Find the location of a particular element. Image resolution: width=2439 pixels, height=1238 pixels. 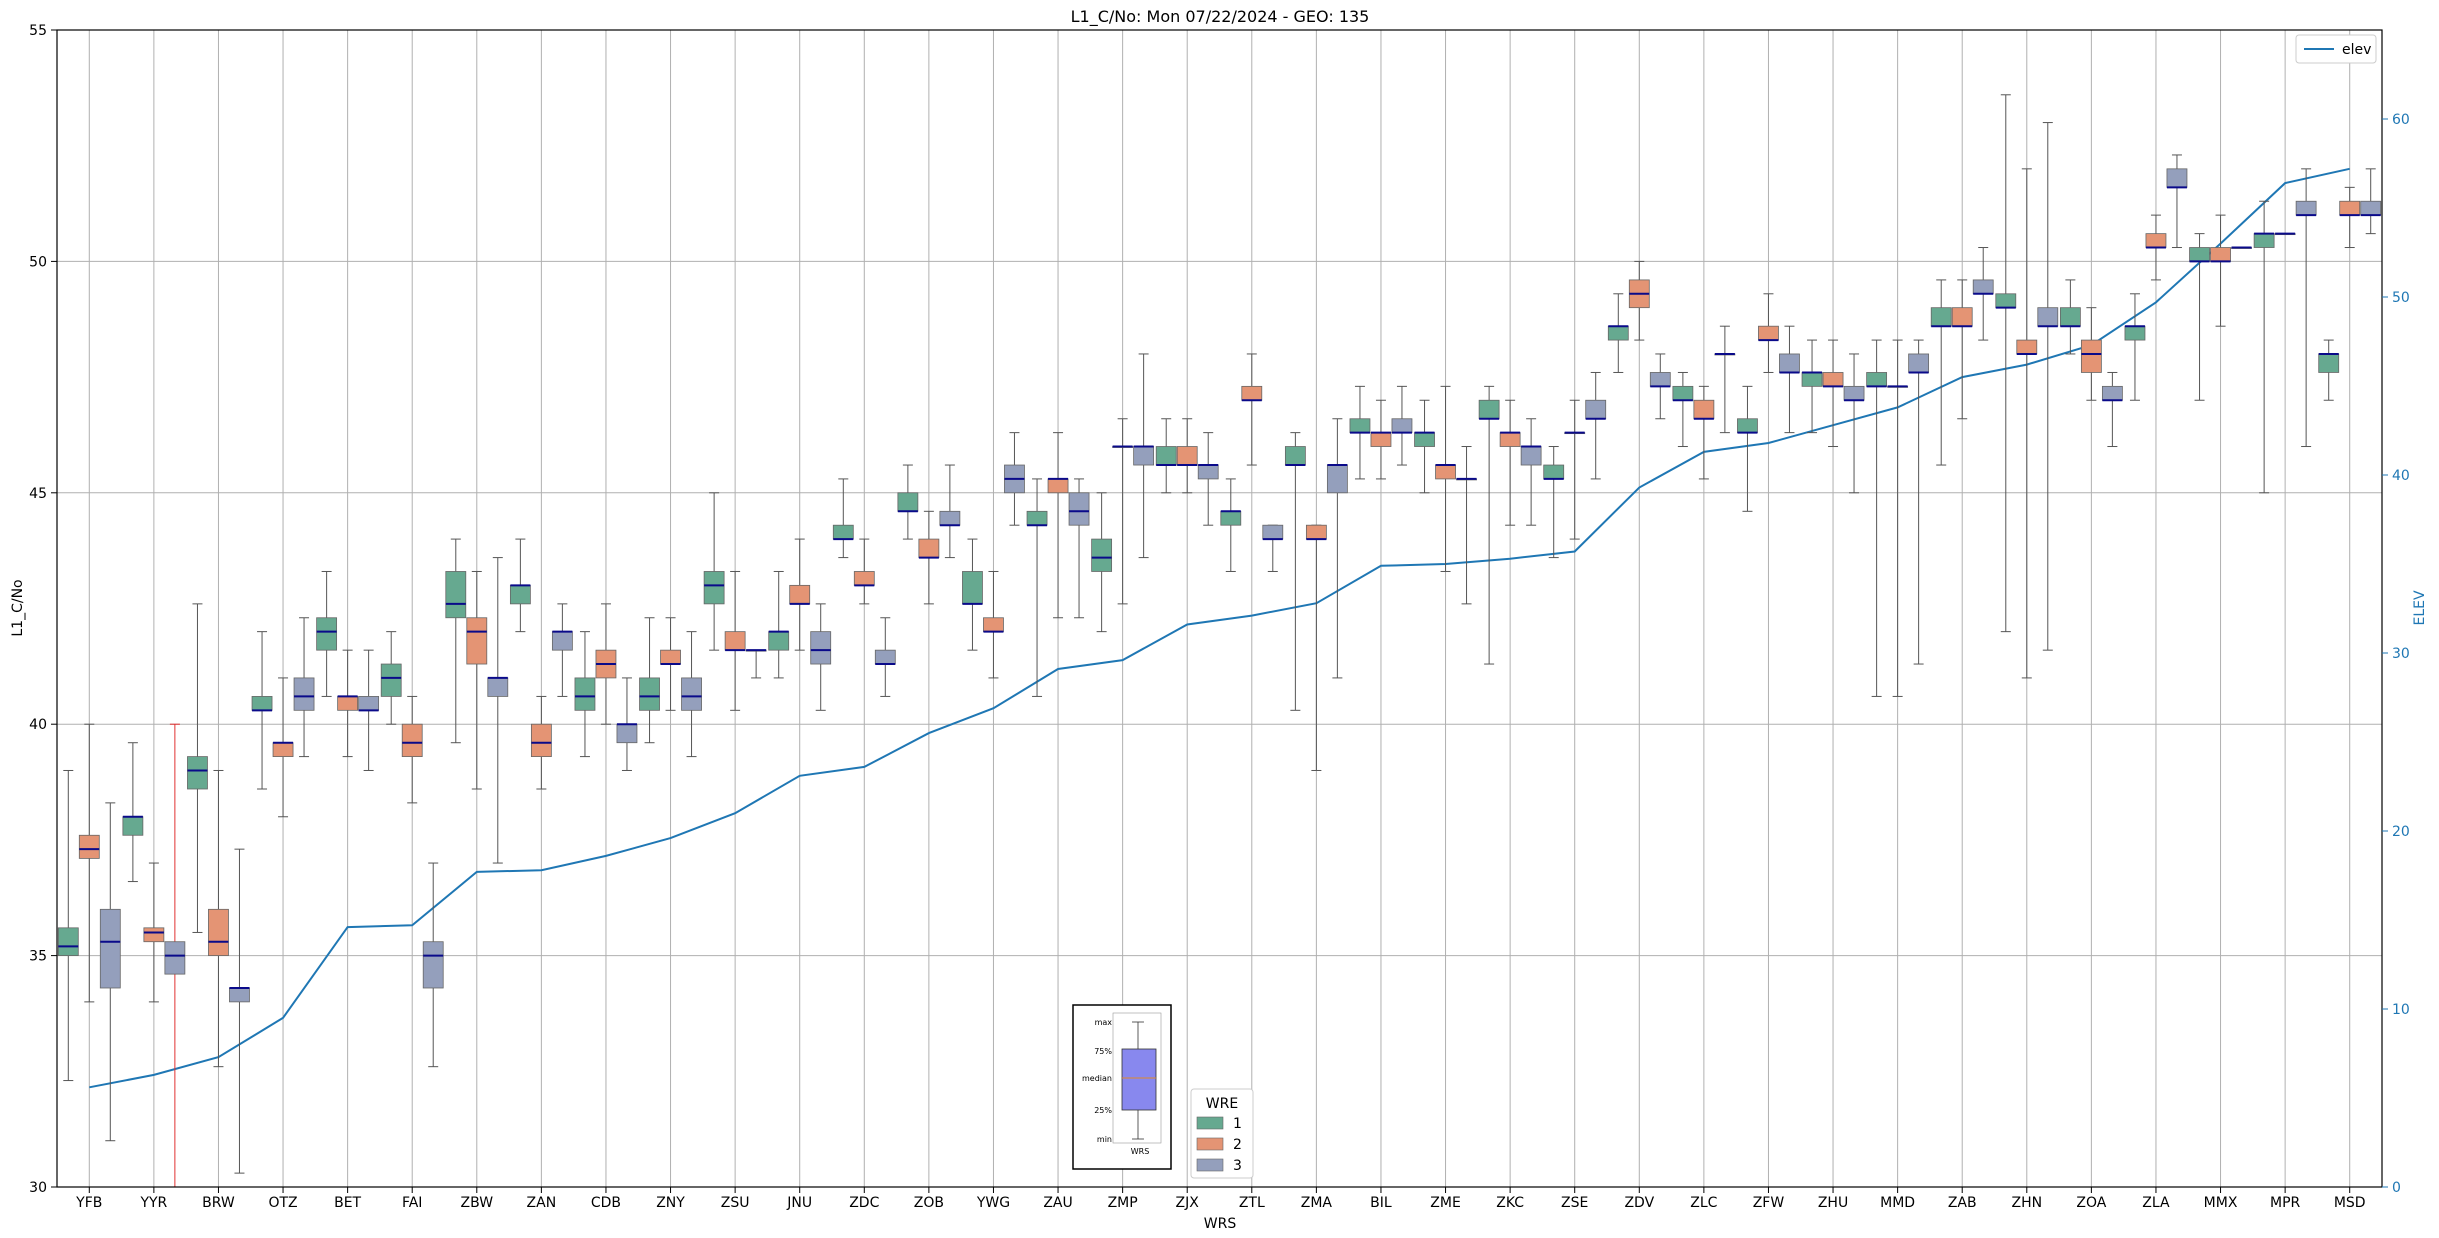

x-tick-label: ZAU is located at coordinates (1057, 1203).